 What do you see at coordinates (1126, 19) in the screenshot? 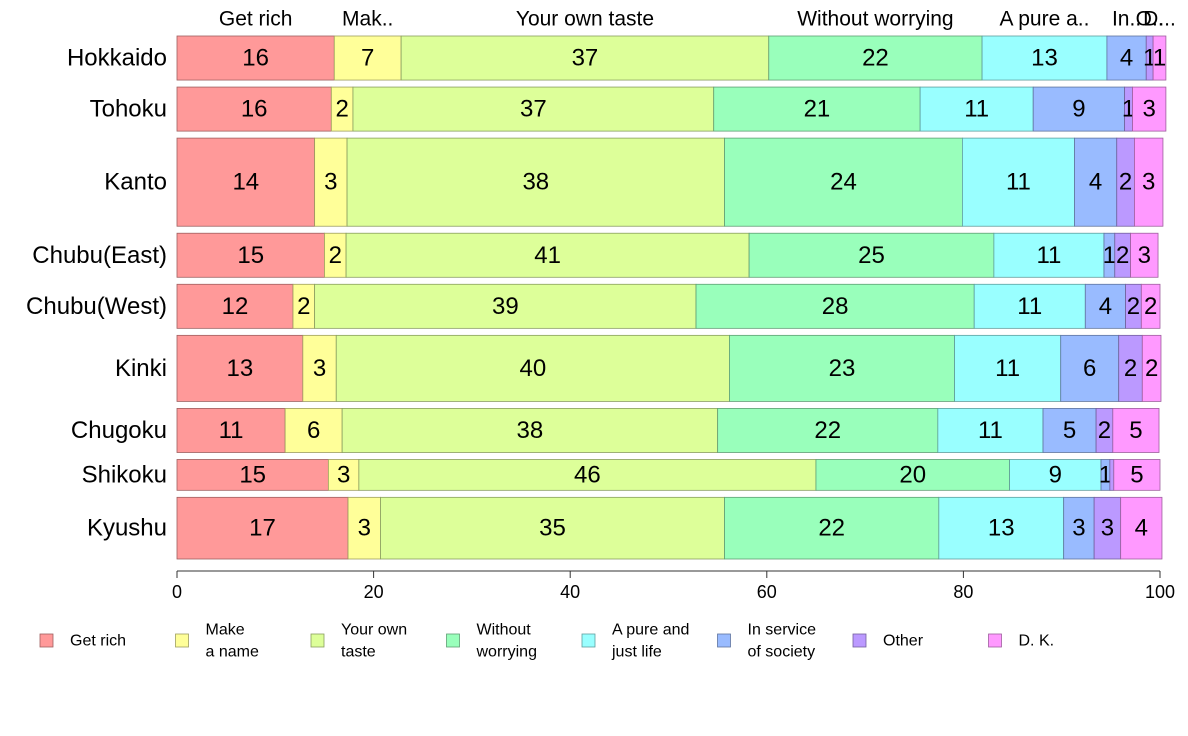
I see `top-series-label: In..` at bounding box center [1126, 19].